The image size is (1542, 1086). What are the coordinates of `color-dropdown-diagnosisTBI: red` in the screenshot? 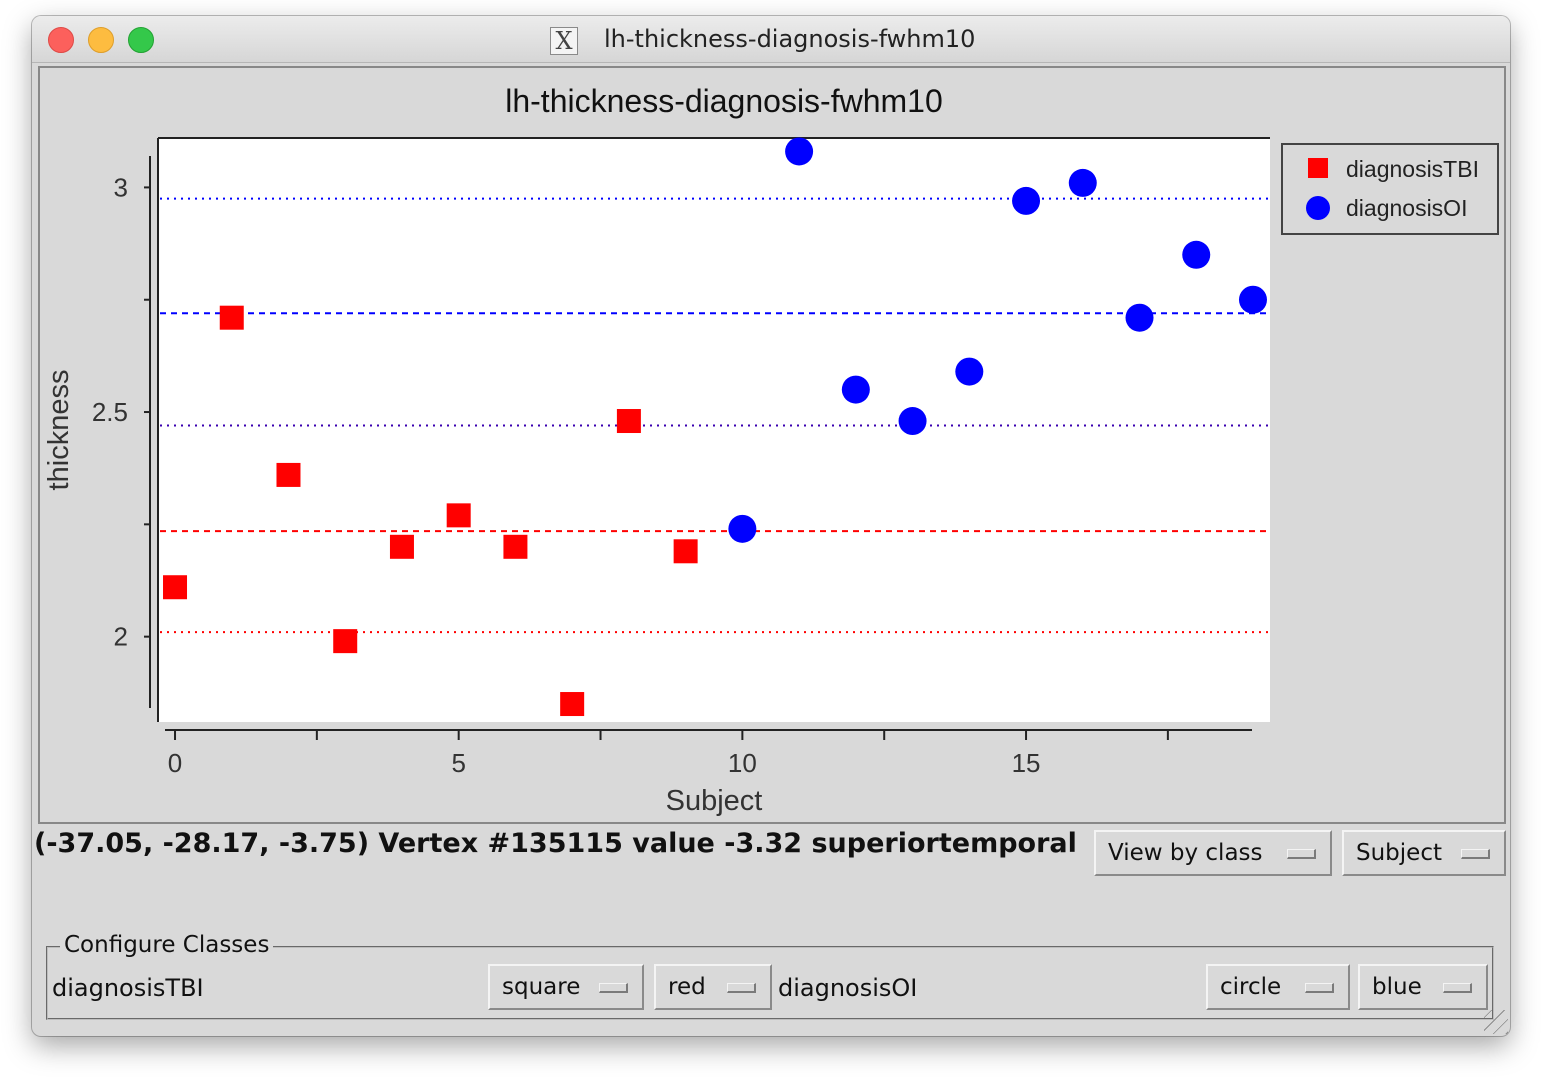 It's located at (713, 987).